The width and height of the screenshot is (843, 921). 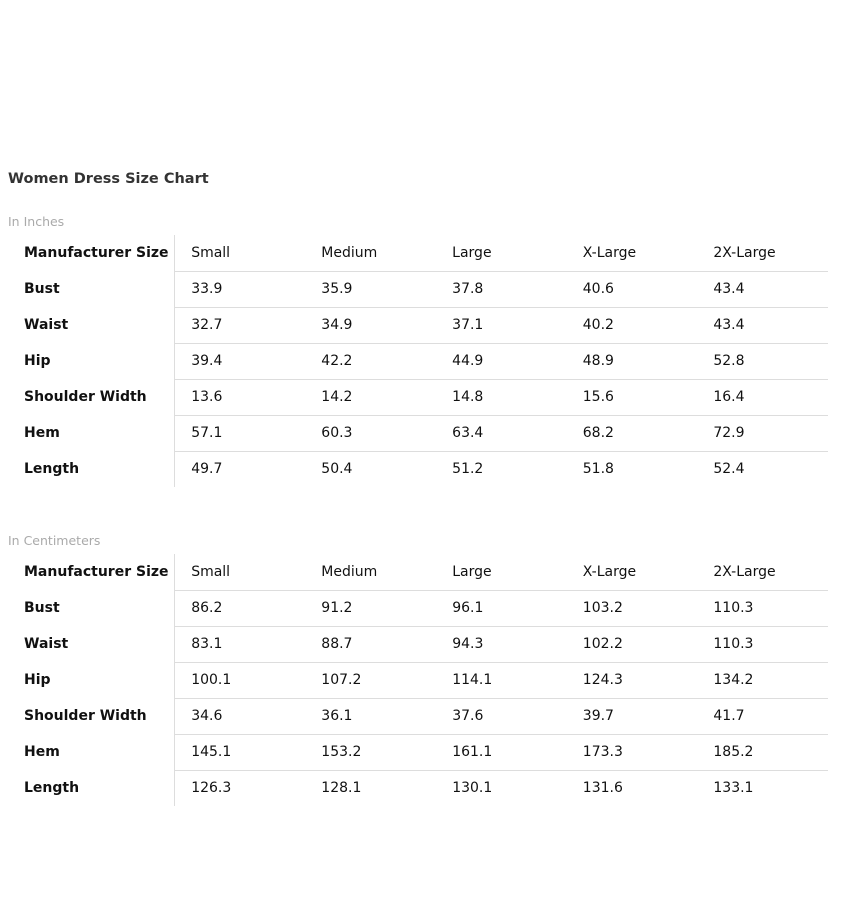 I want to click on table-cell: 103.2, so click(x=632, y=608).